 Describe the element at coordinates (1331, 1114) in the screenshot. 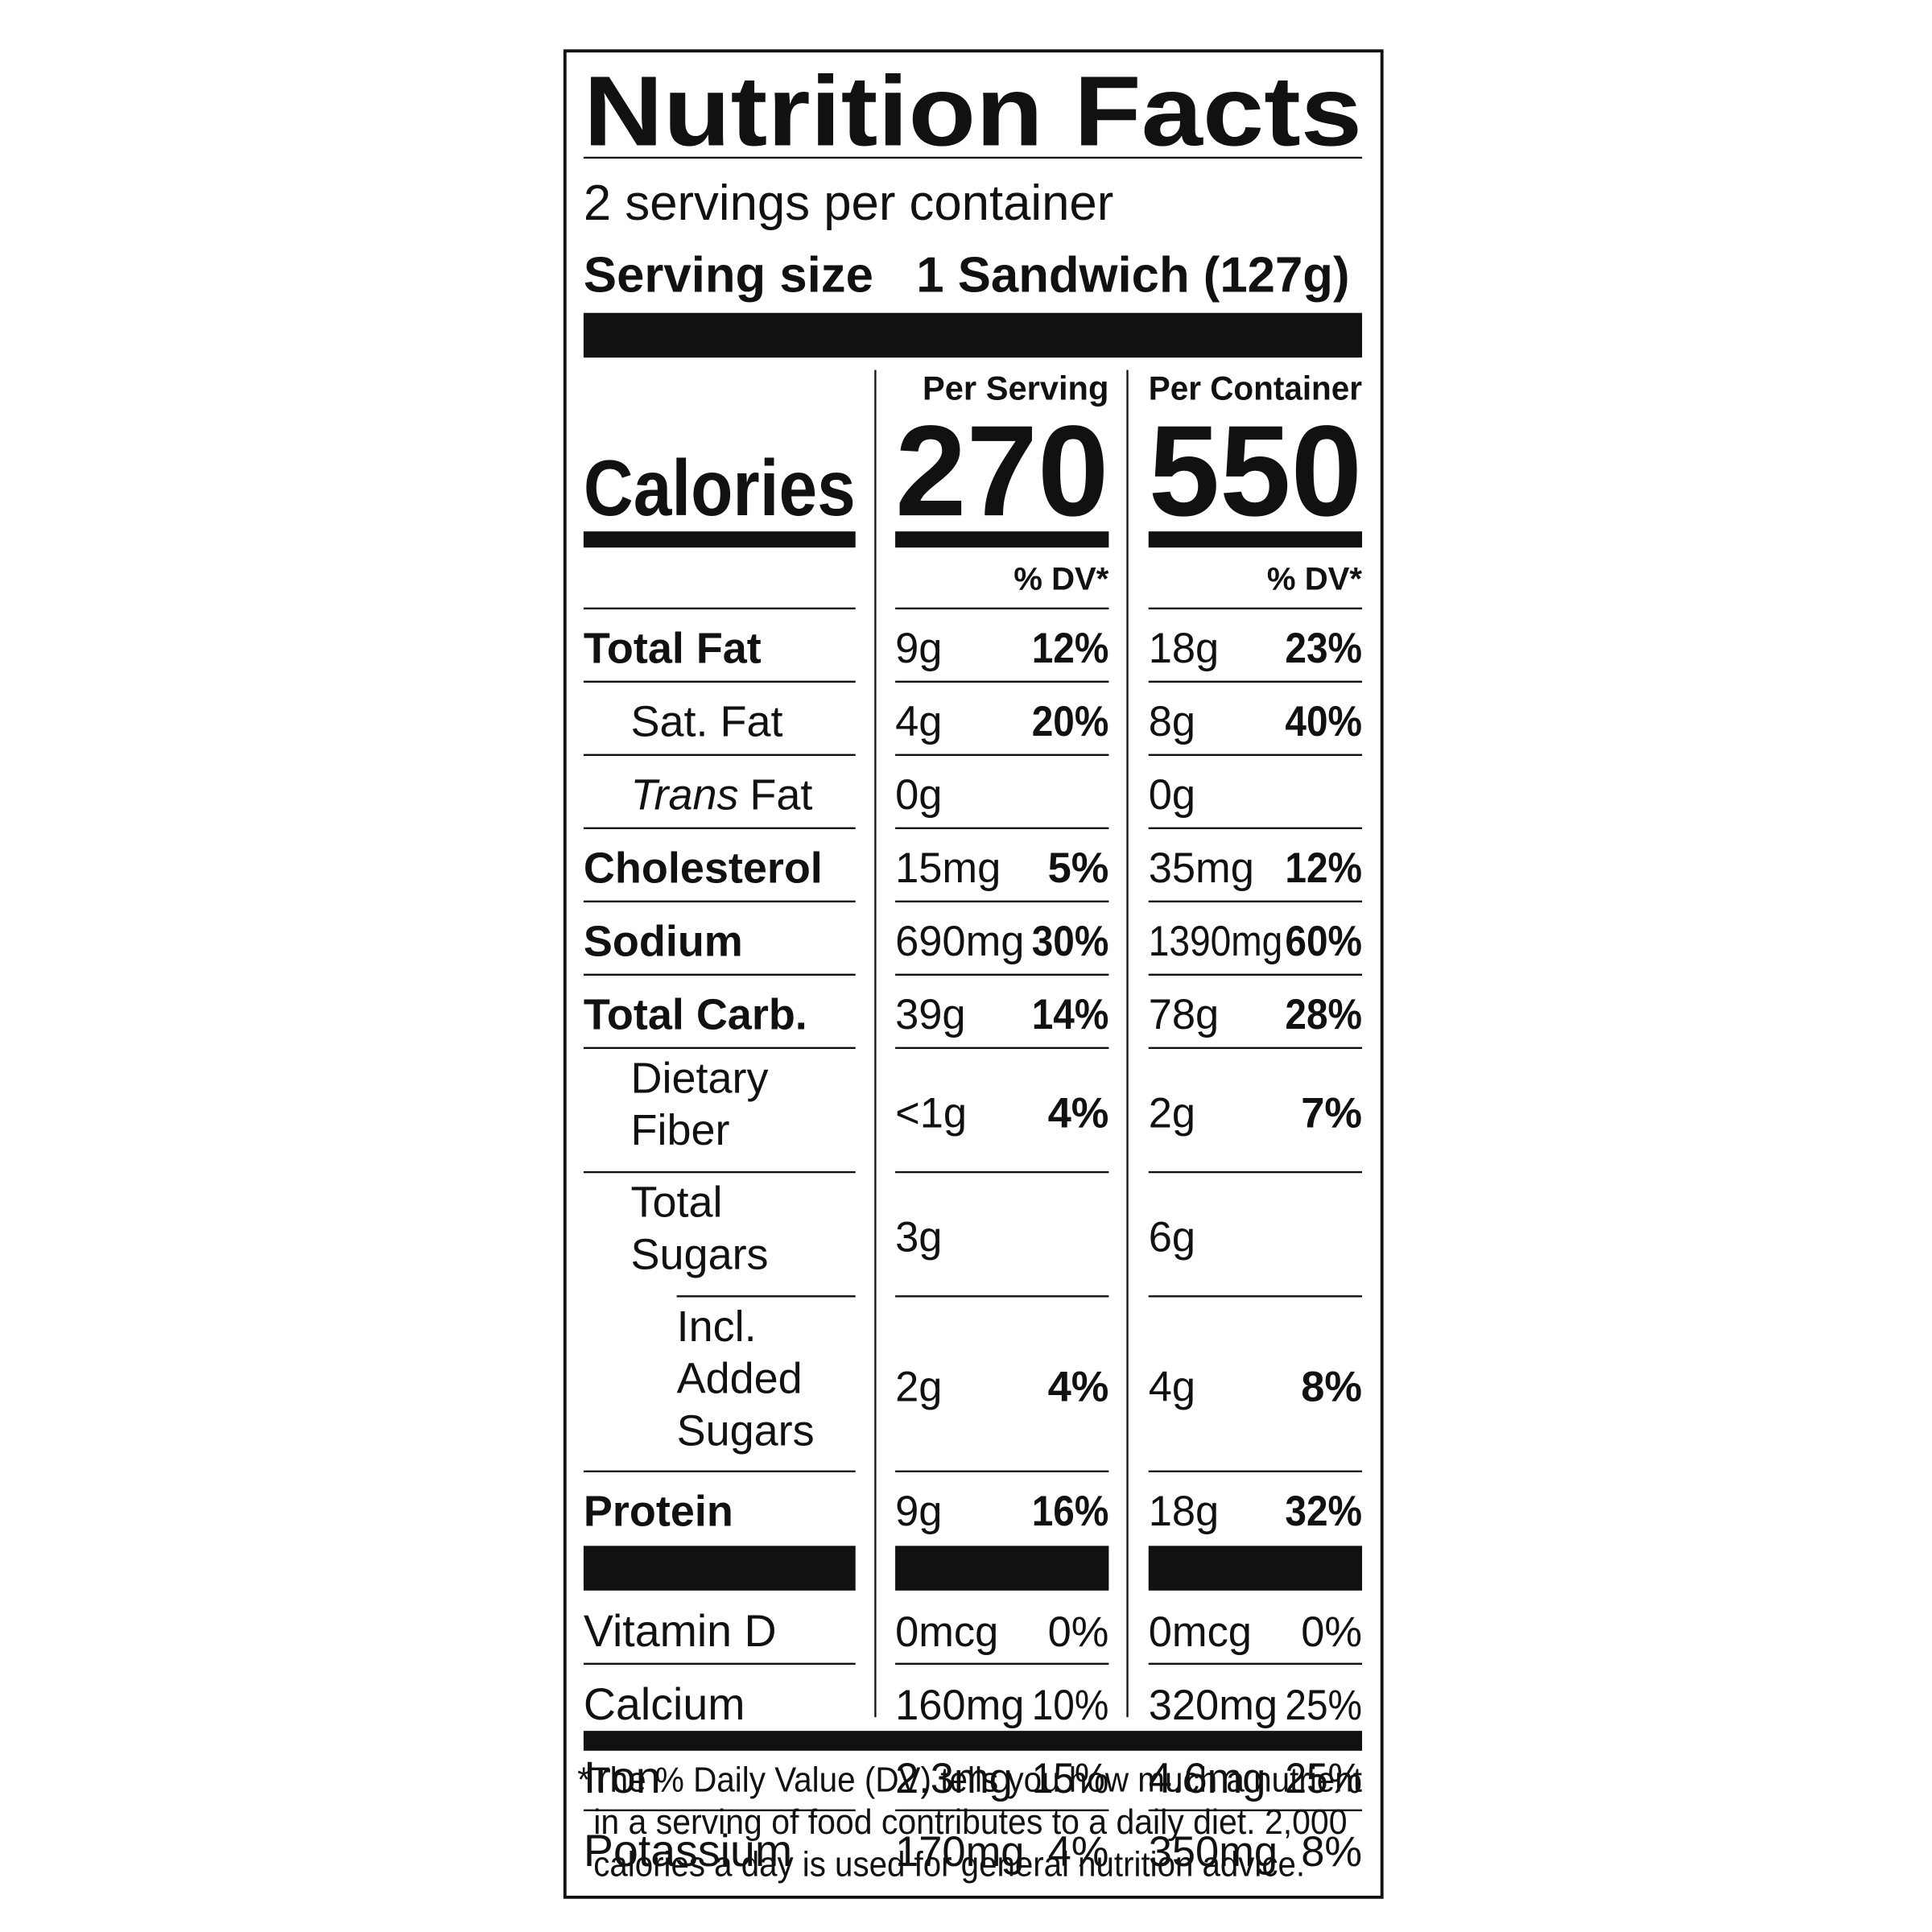

I see `daily-value: 7%` at that location.